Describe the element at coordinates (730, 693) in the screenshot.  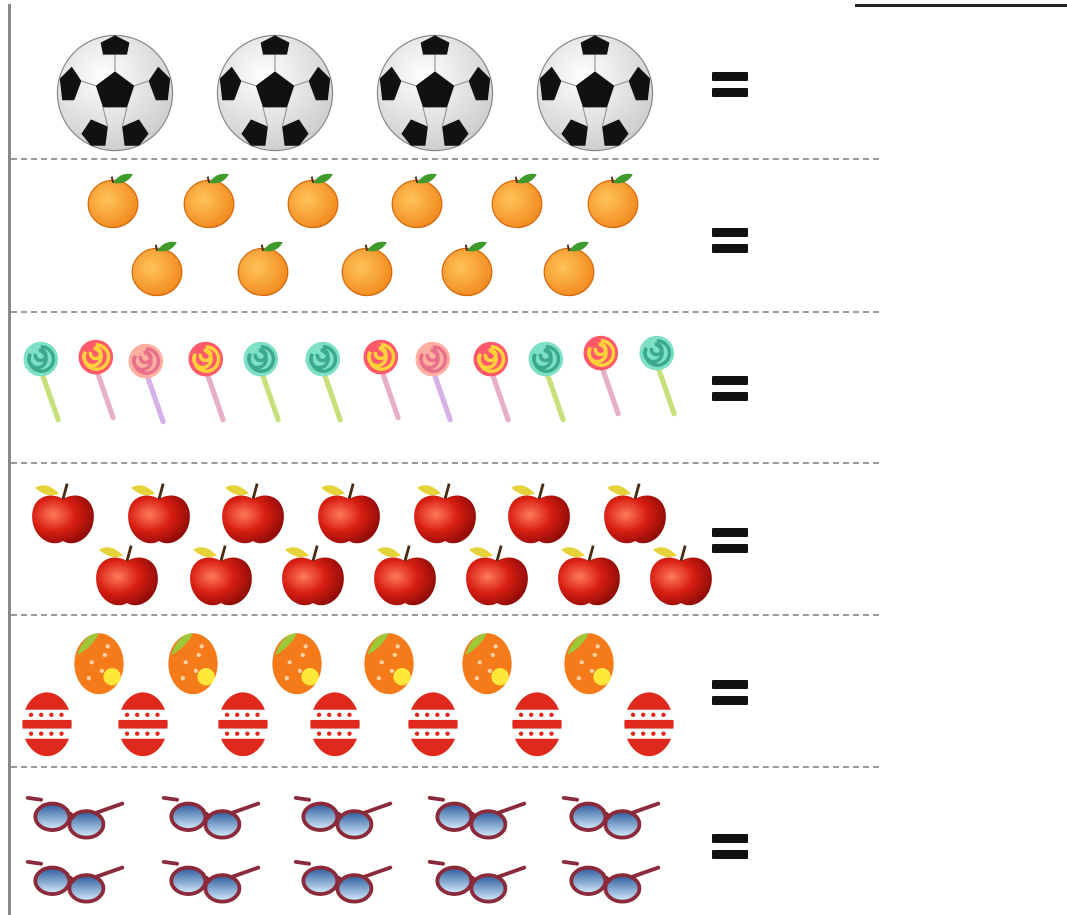
I see `equals-sign-easter-eggs` at that location.